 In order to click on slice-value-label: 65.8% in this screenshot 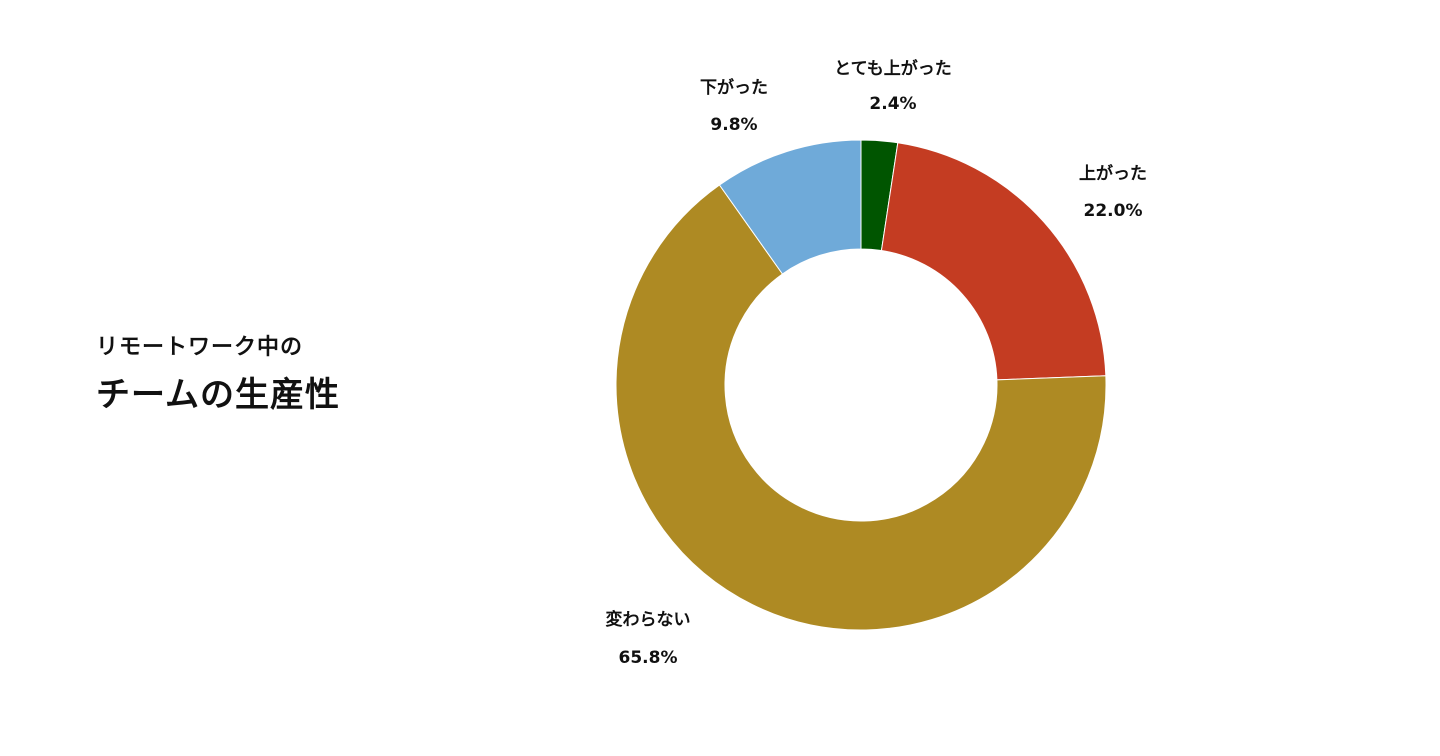, I will do `click(648, 658)`.